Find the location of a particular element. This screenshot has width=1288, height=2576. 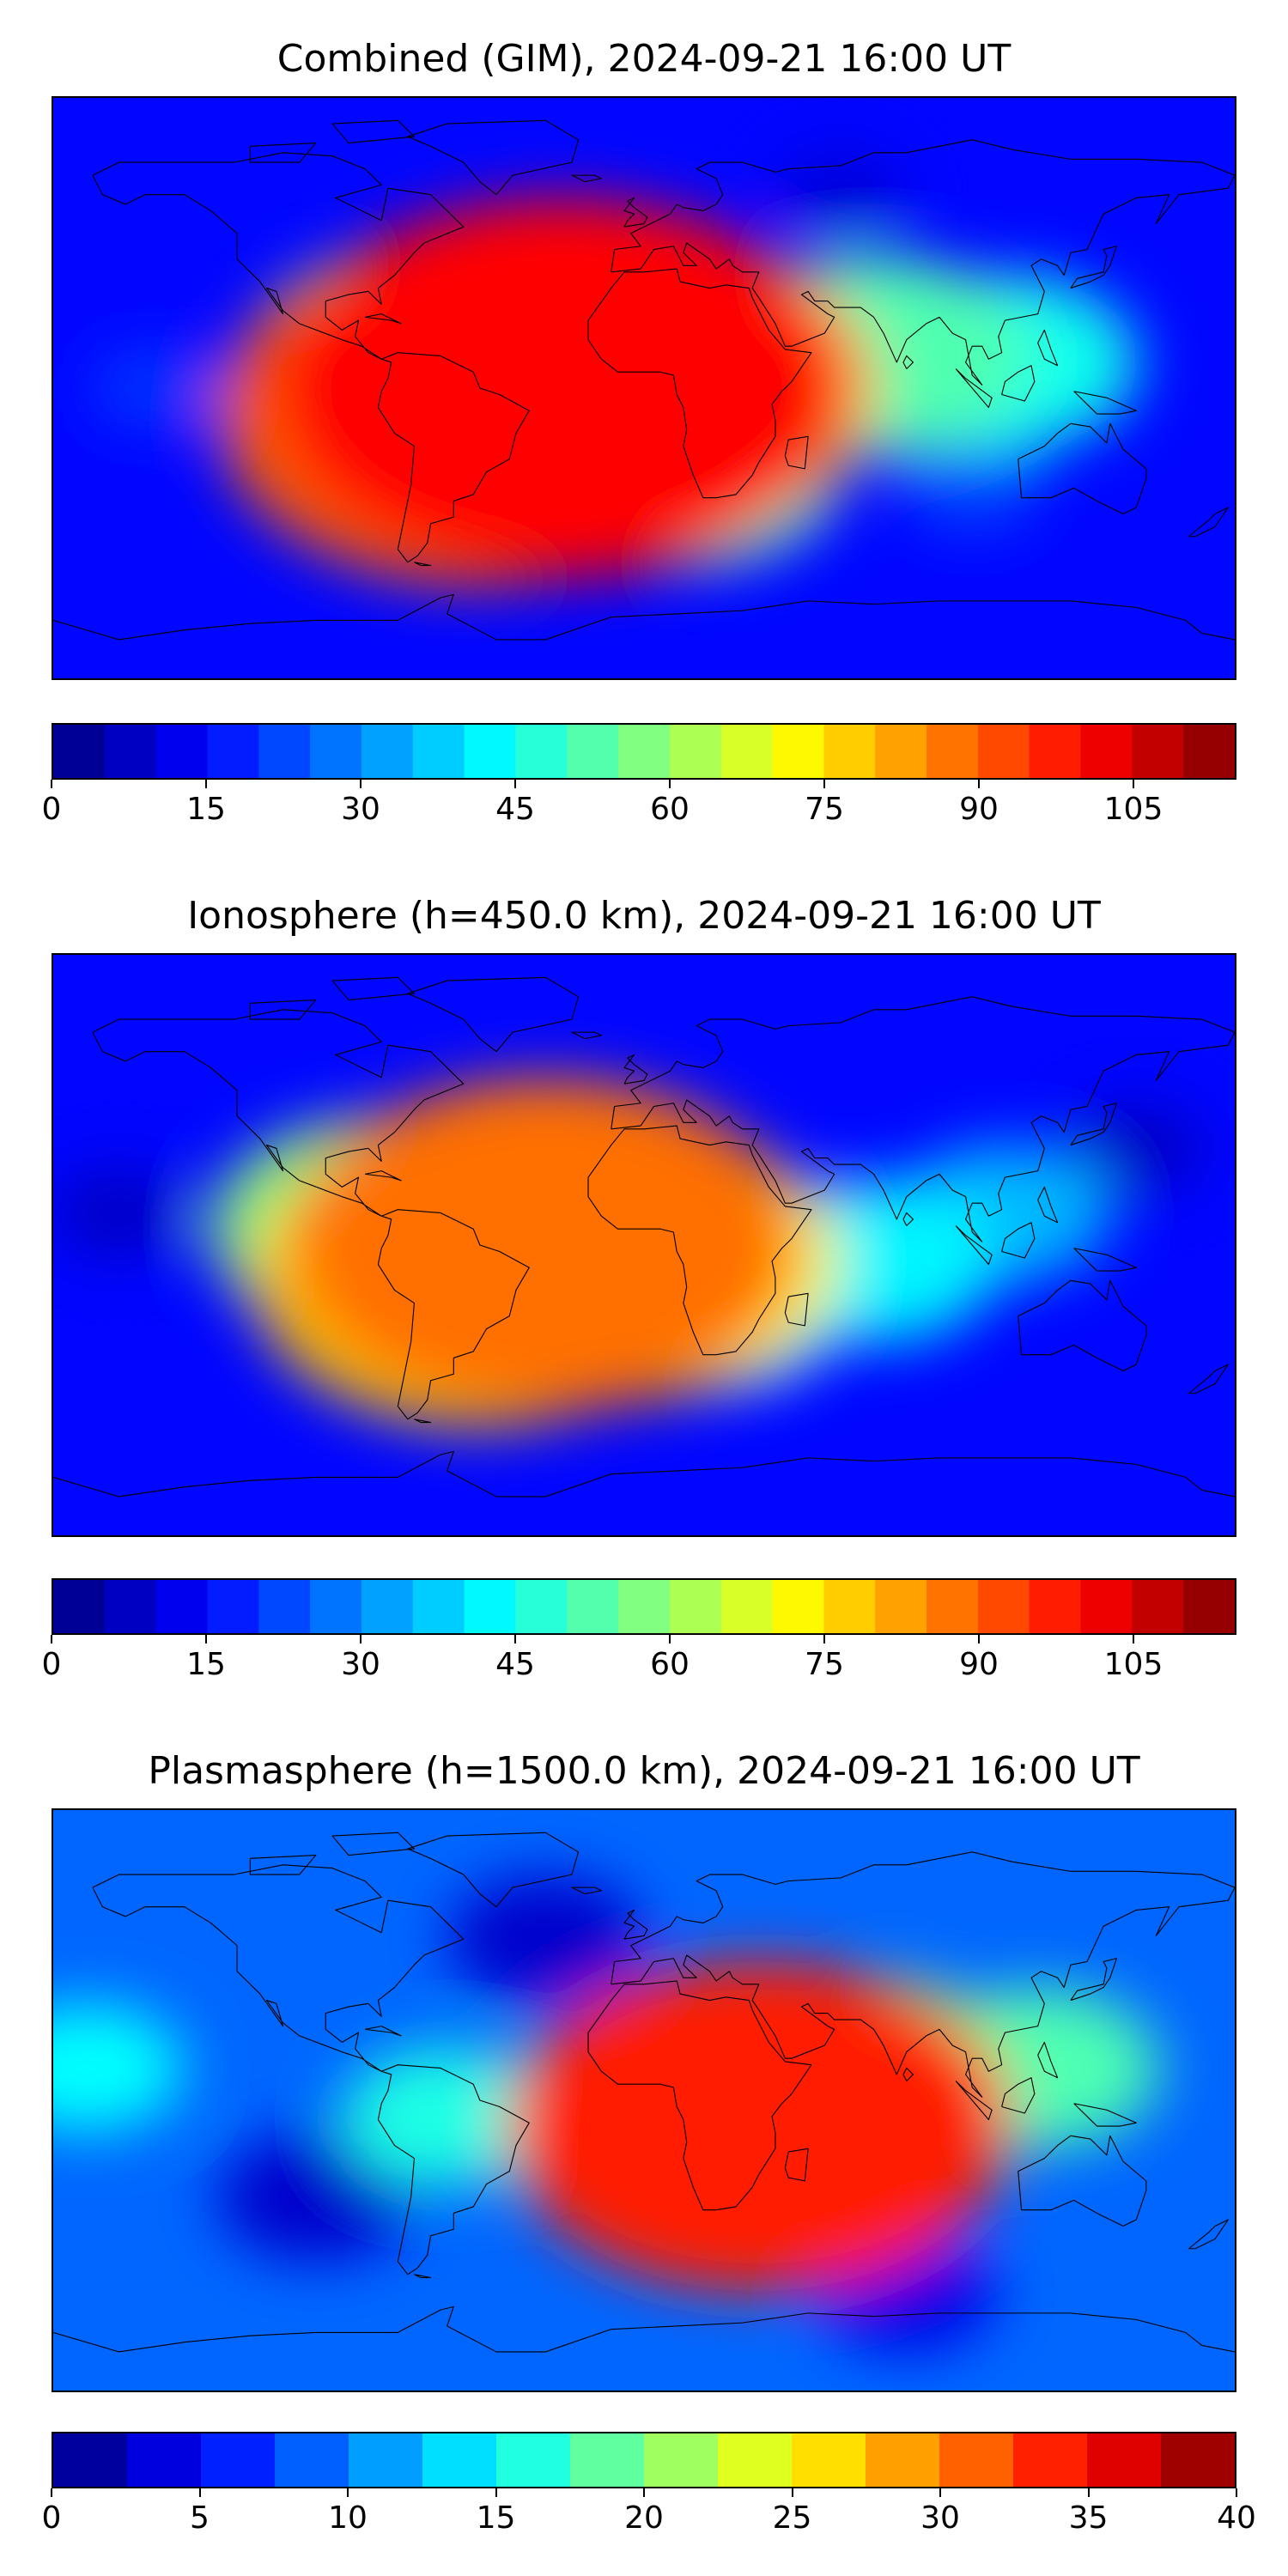

colorbar-tick-label: 90 is located at coordinates (979, 1664).